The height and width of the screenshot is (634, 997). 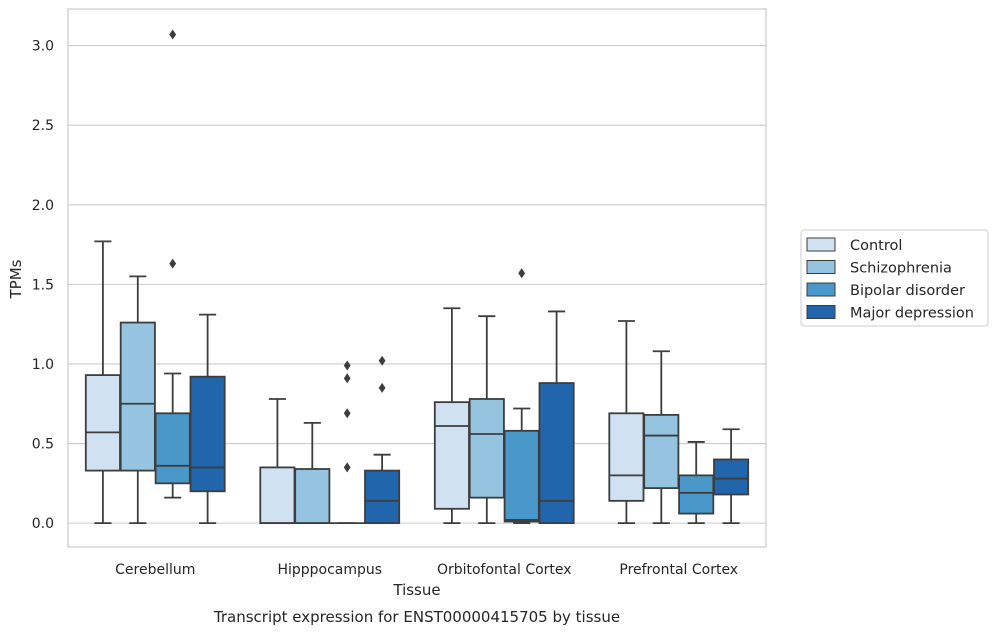 I want to click on y-tick-label: 1.5, so click(x=43, y=285).